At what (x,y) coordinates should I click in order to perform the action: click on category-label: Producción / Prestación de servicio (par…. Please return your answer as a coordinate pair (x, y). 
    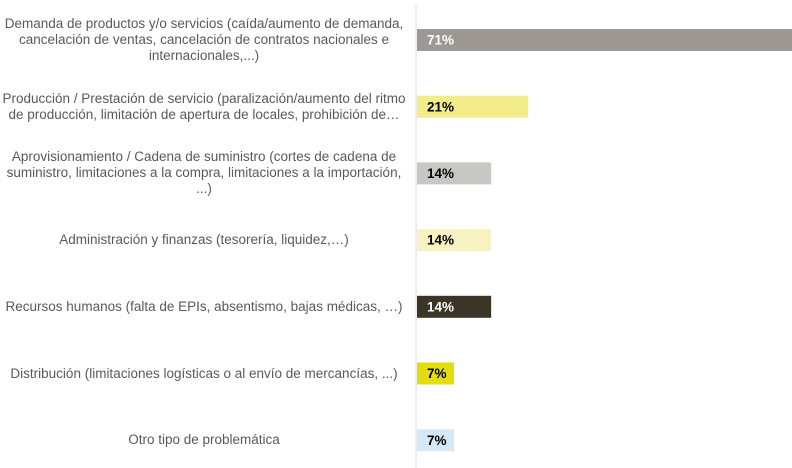
    Looking at the image, I should click on (204, 106).